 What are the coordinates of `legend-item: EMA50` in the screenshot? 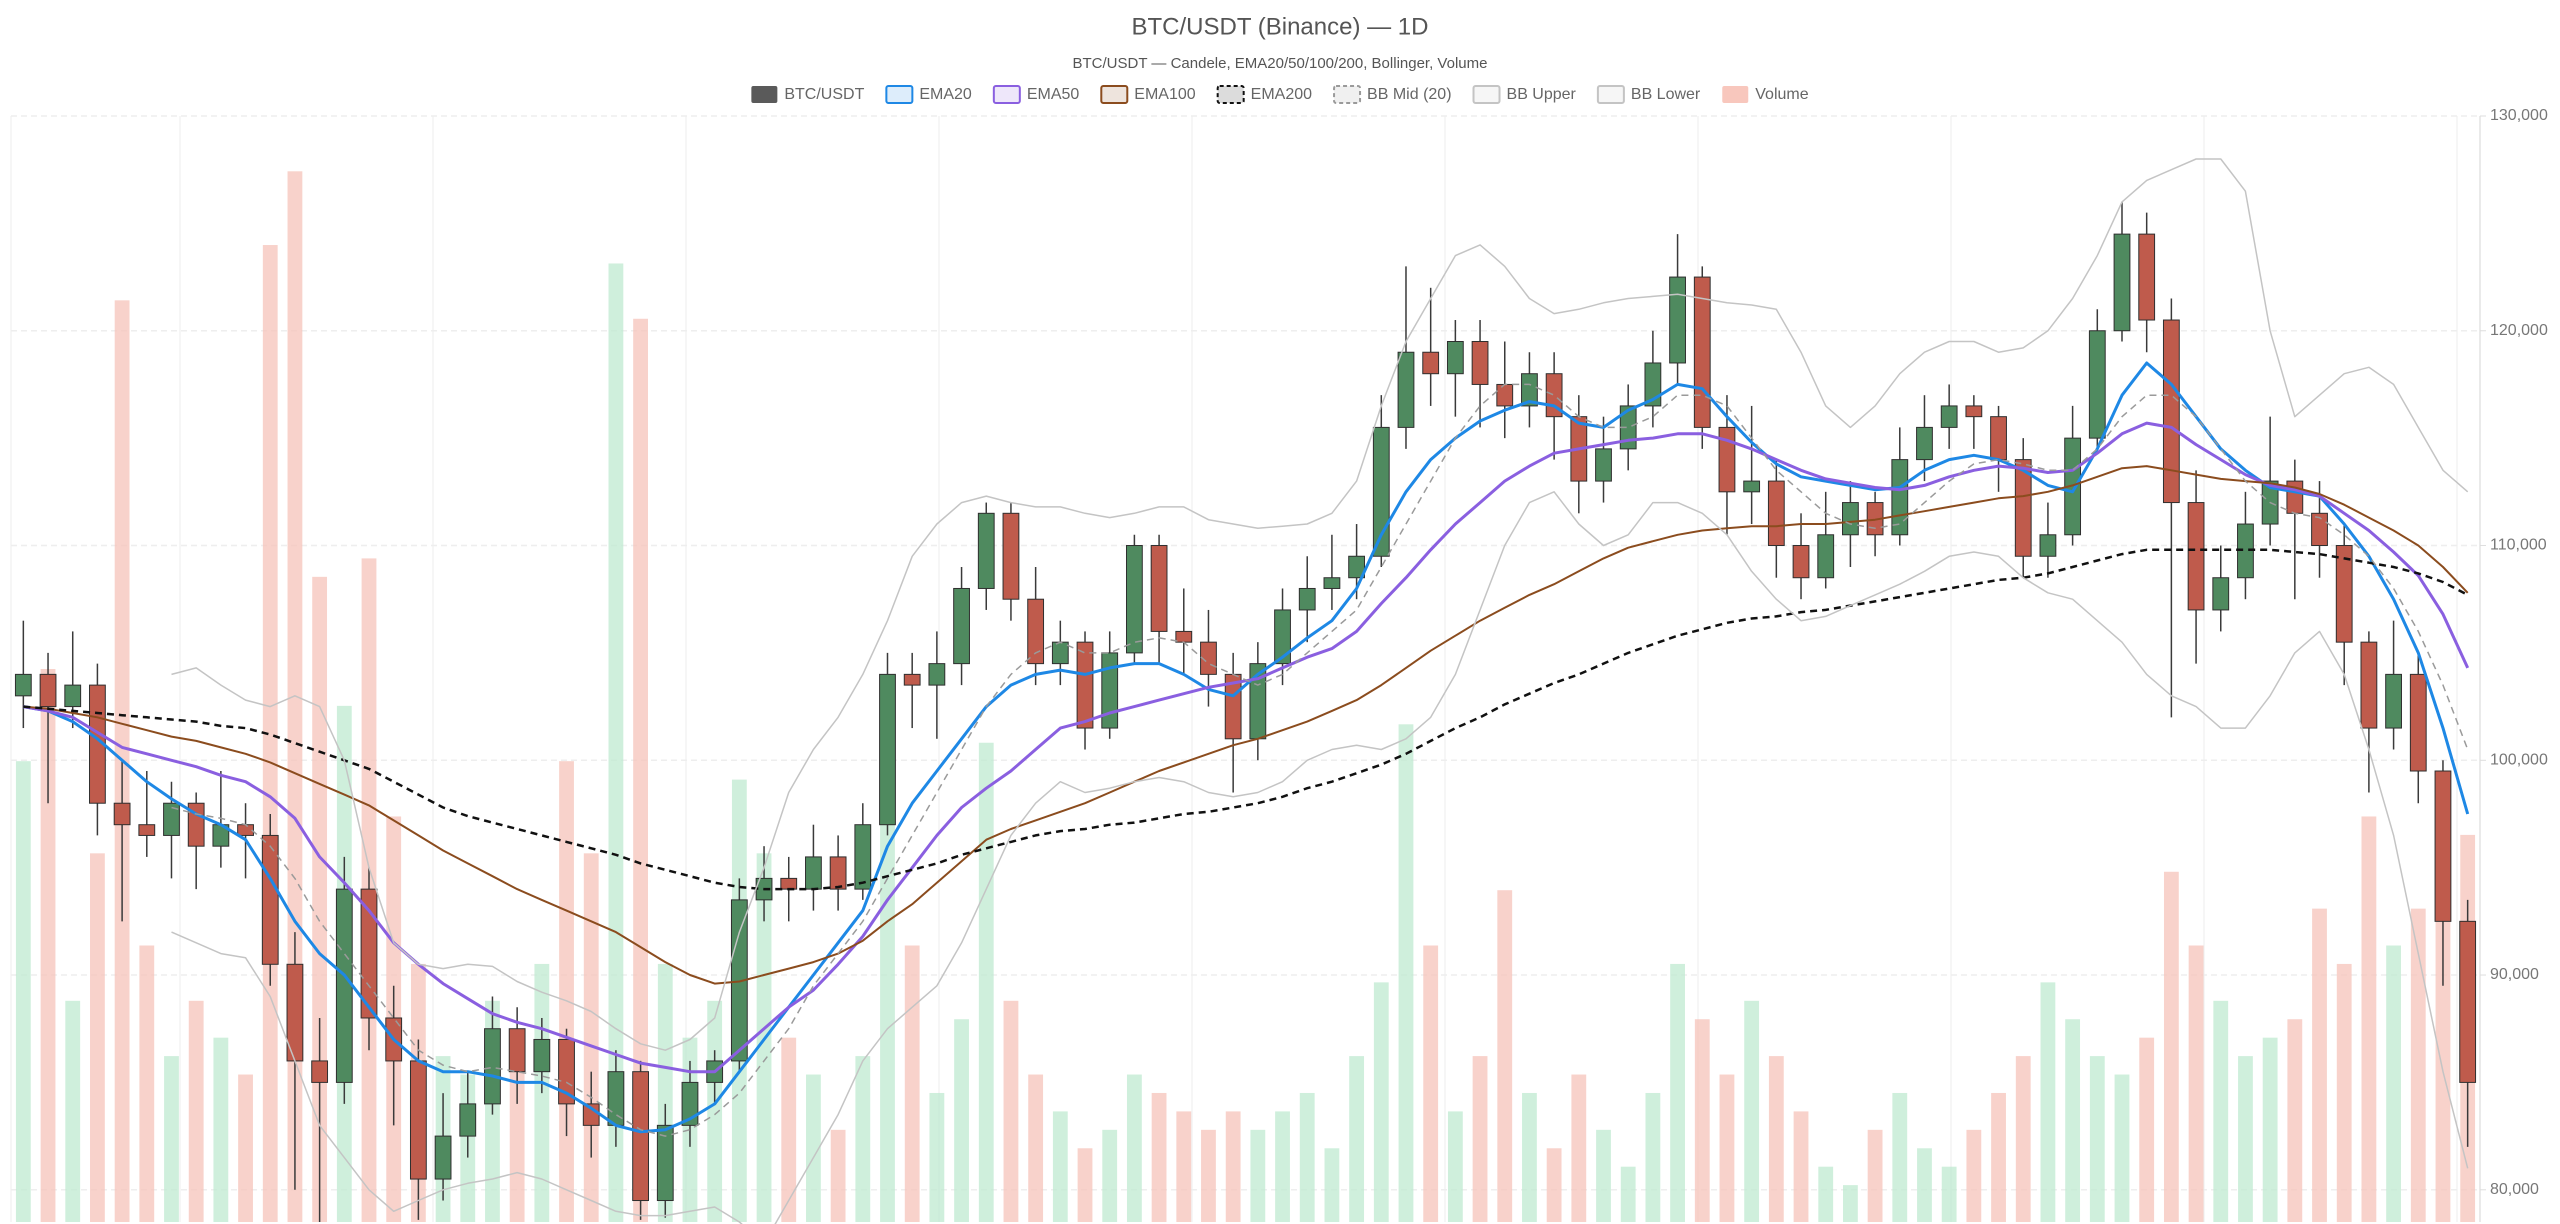 It's located at (1036, 94).